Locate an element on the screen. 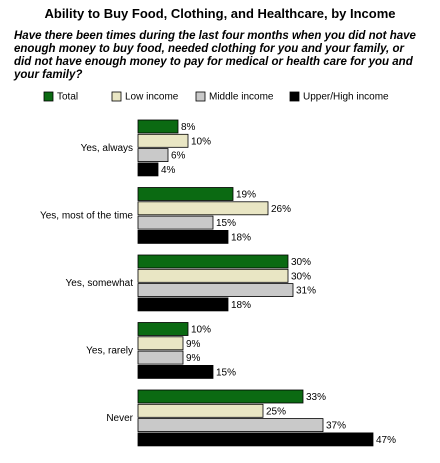 The image size is (440, 463). value-label: 31% is located at coordinates (306, 291).